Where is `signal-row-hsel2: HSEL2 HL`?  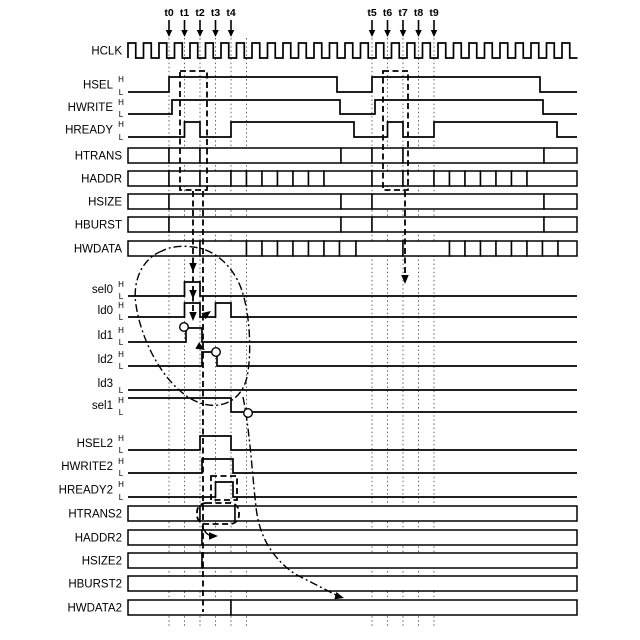
signal-row-hsel2: HSEL2 HL is located at coordinates (327, 444).